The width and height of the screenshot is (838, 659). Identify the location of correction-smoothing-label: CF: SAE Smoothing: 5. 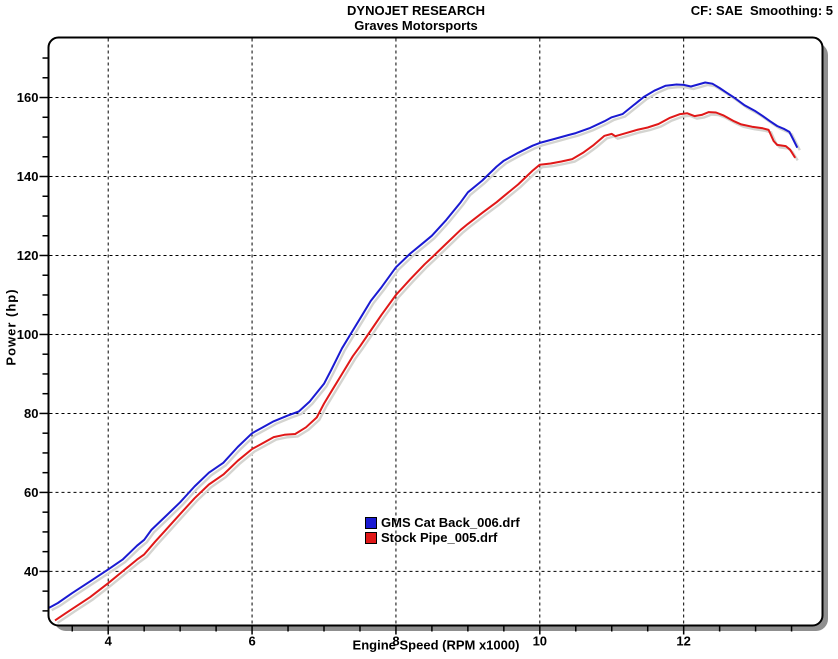
(761, 10).